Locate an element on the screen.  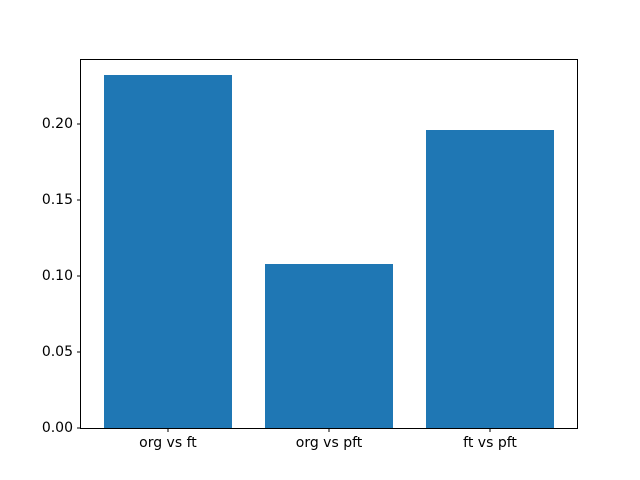
bar-org-vs-ft is located at coordinates (168, 251).